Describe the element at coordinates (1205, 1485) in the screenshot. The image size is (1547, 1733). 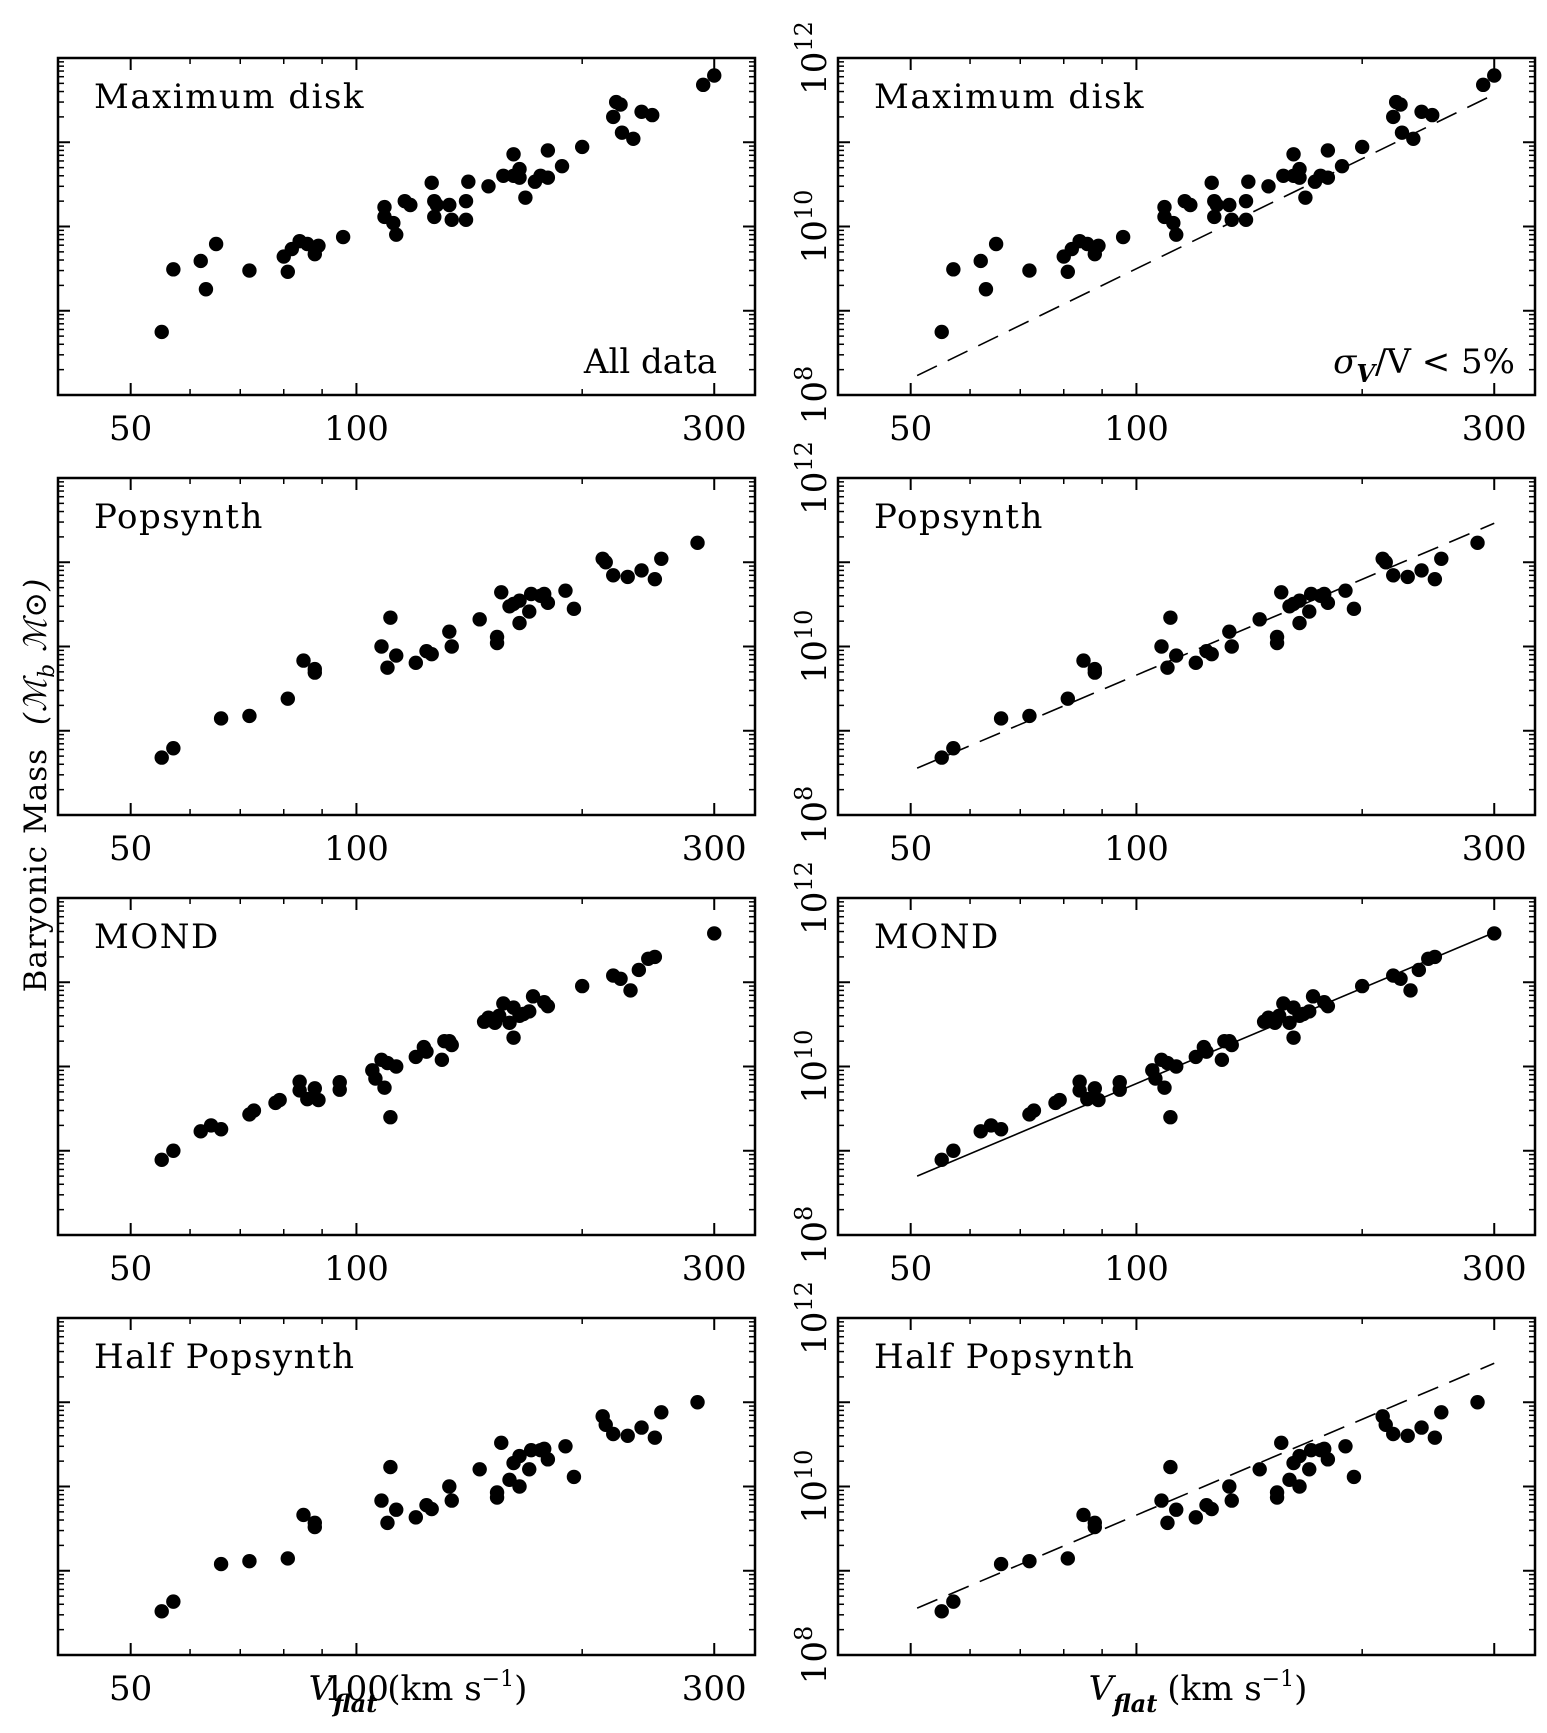
I see `fit-line` at that location.